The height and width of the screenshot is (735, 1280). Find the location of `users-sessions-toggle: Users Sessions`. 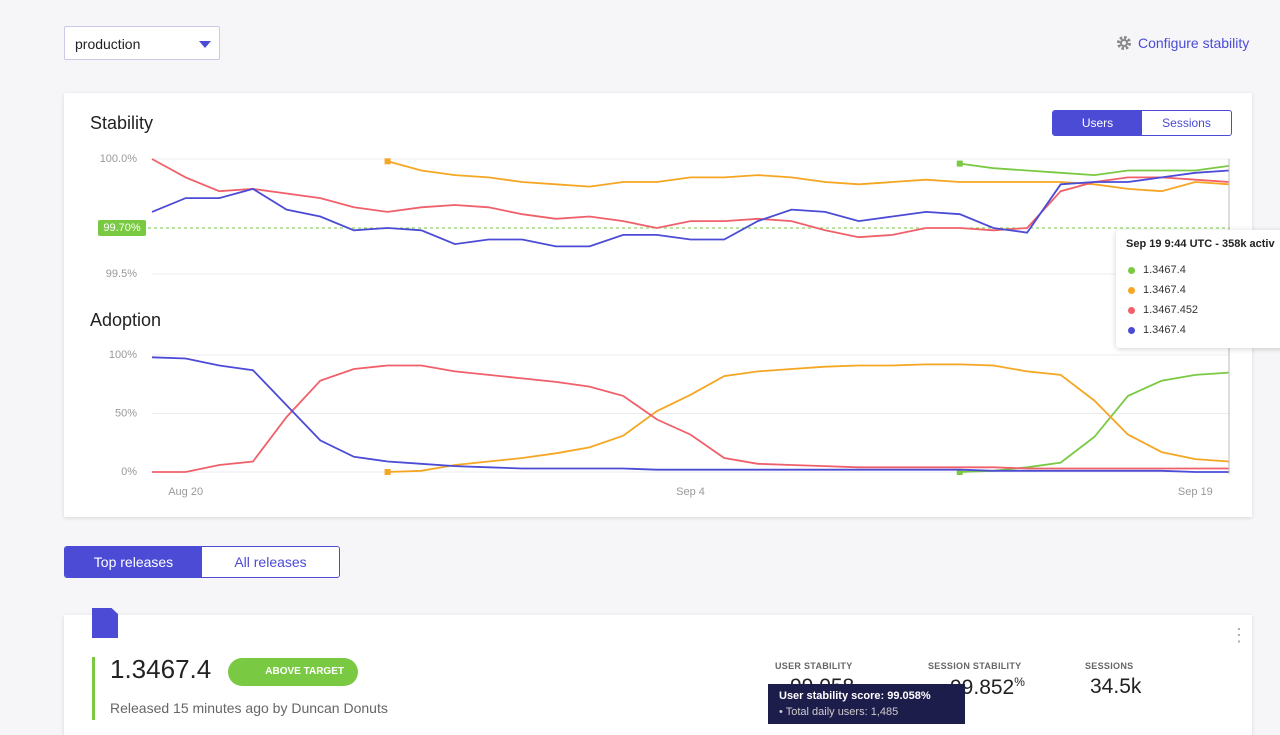

users-sessions-toggle: Users Sessions is located at coordinates (1142, 123).